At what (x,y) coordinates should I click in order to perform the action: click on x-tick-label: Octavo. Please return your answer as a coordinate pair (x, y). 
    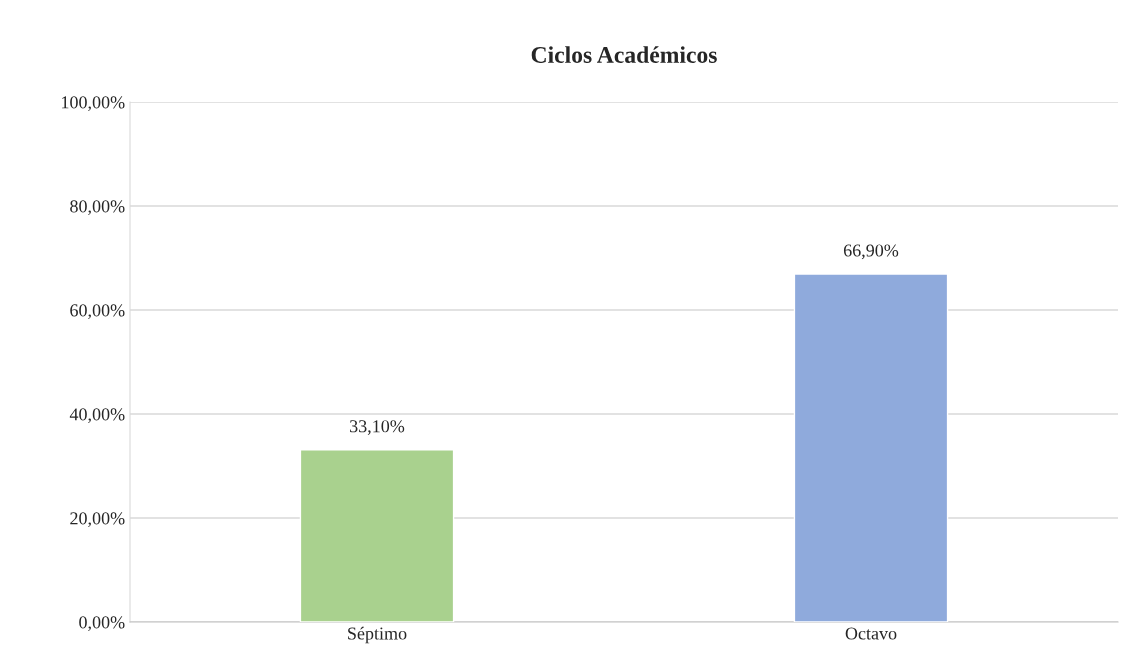
    Looking at the image, I should click on (871, 633).